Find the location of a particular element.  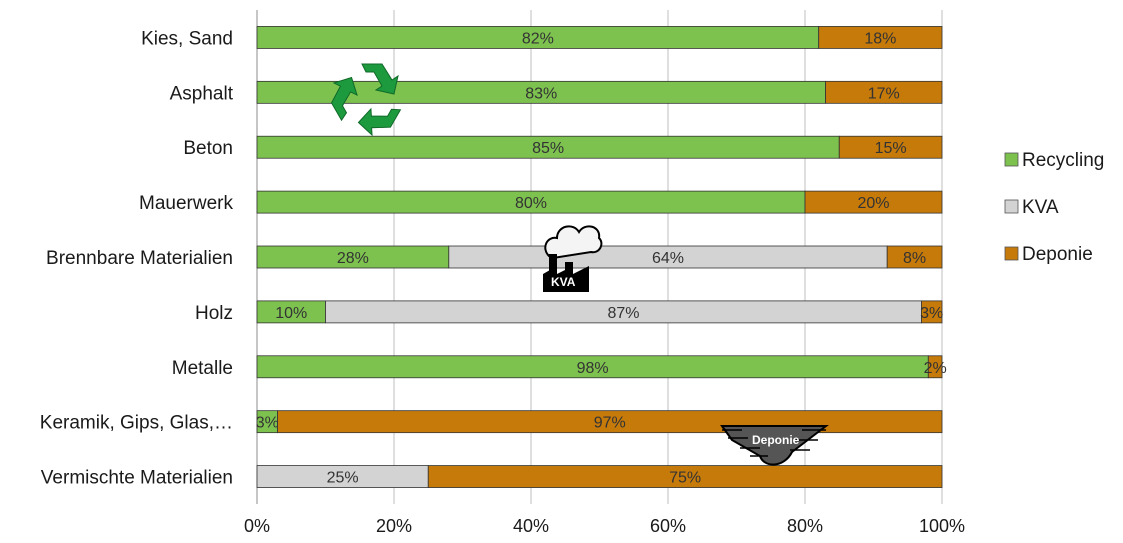

data-label: 85% is located at coordinates (548, 148).